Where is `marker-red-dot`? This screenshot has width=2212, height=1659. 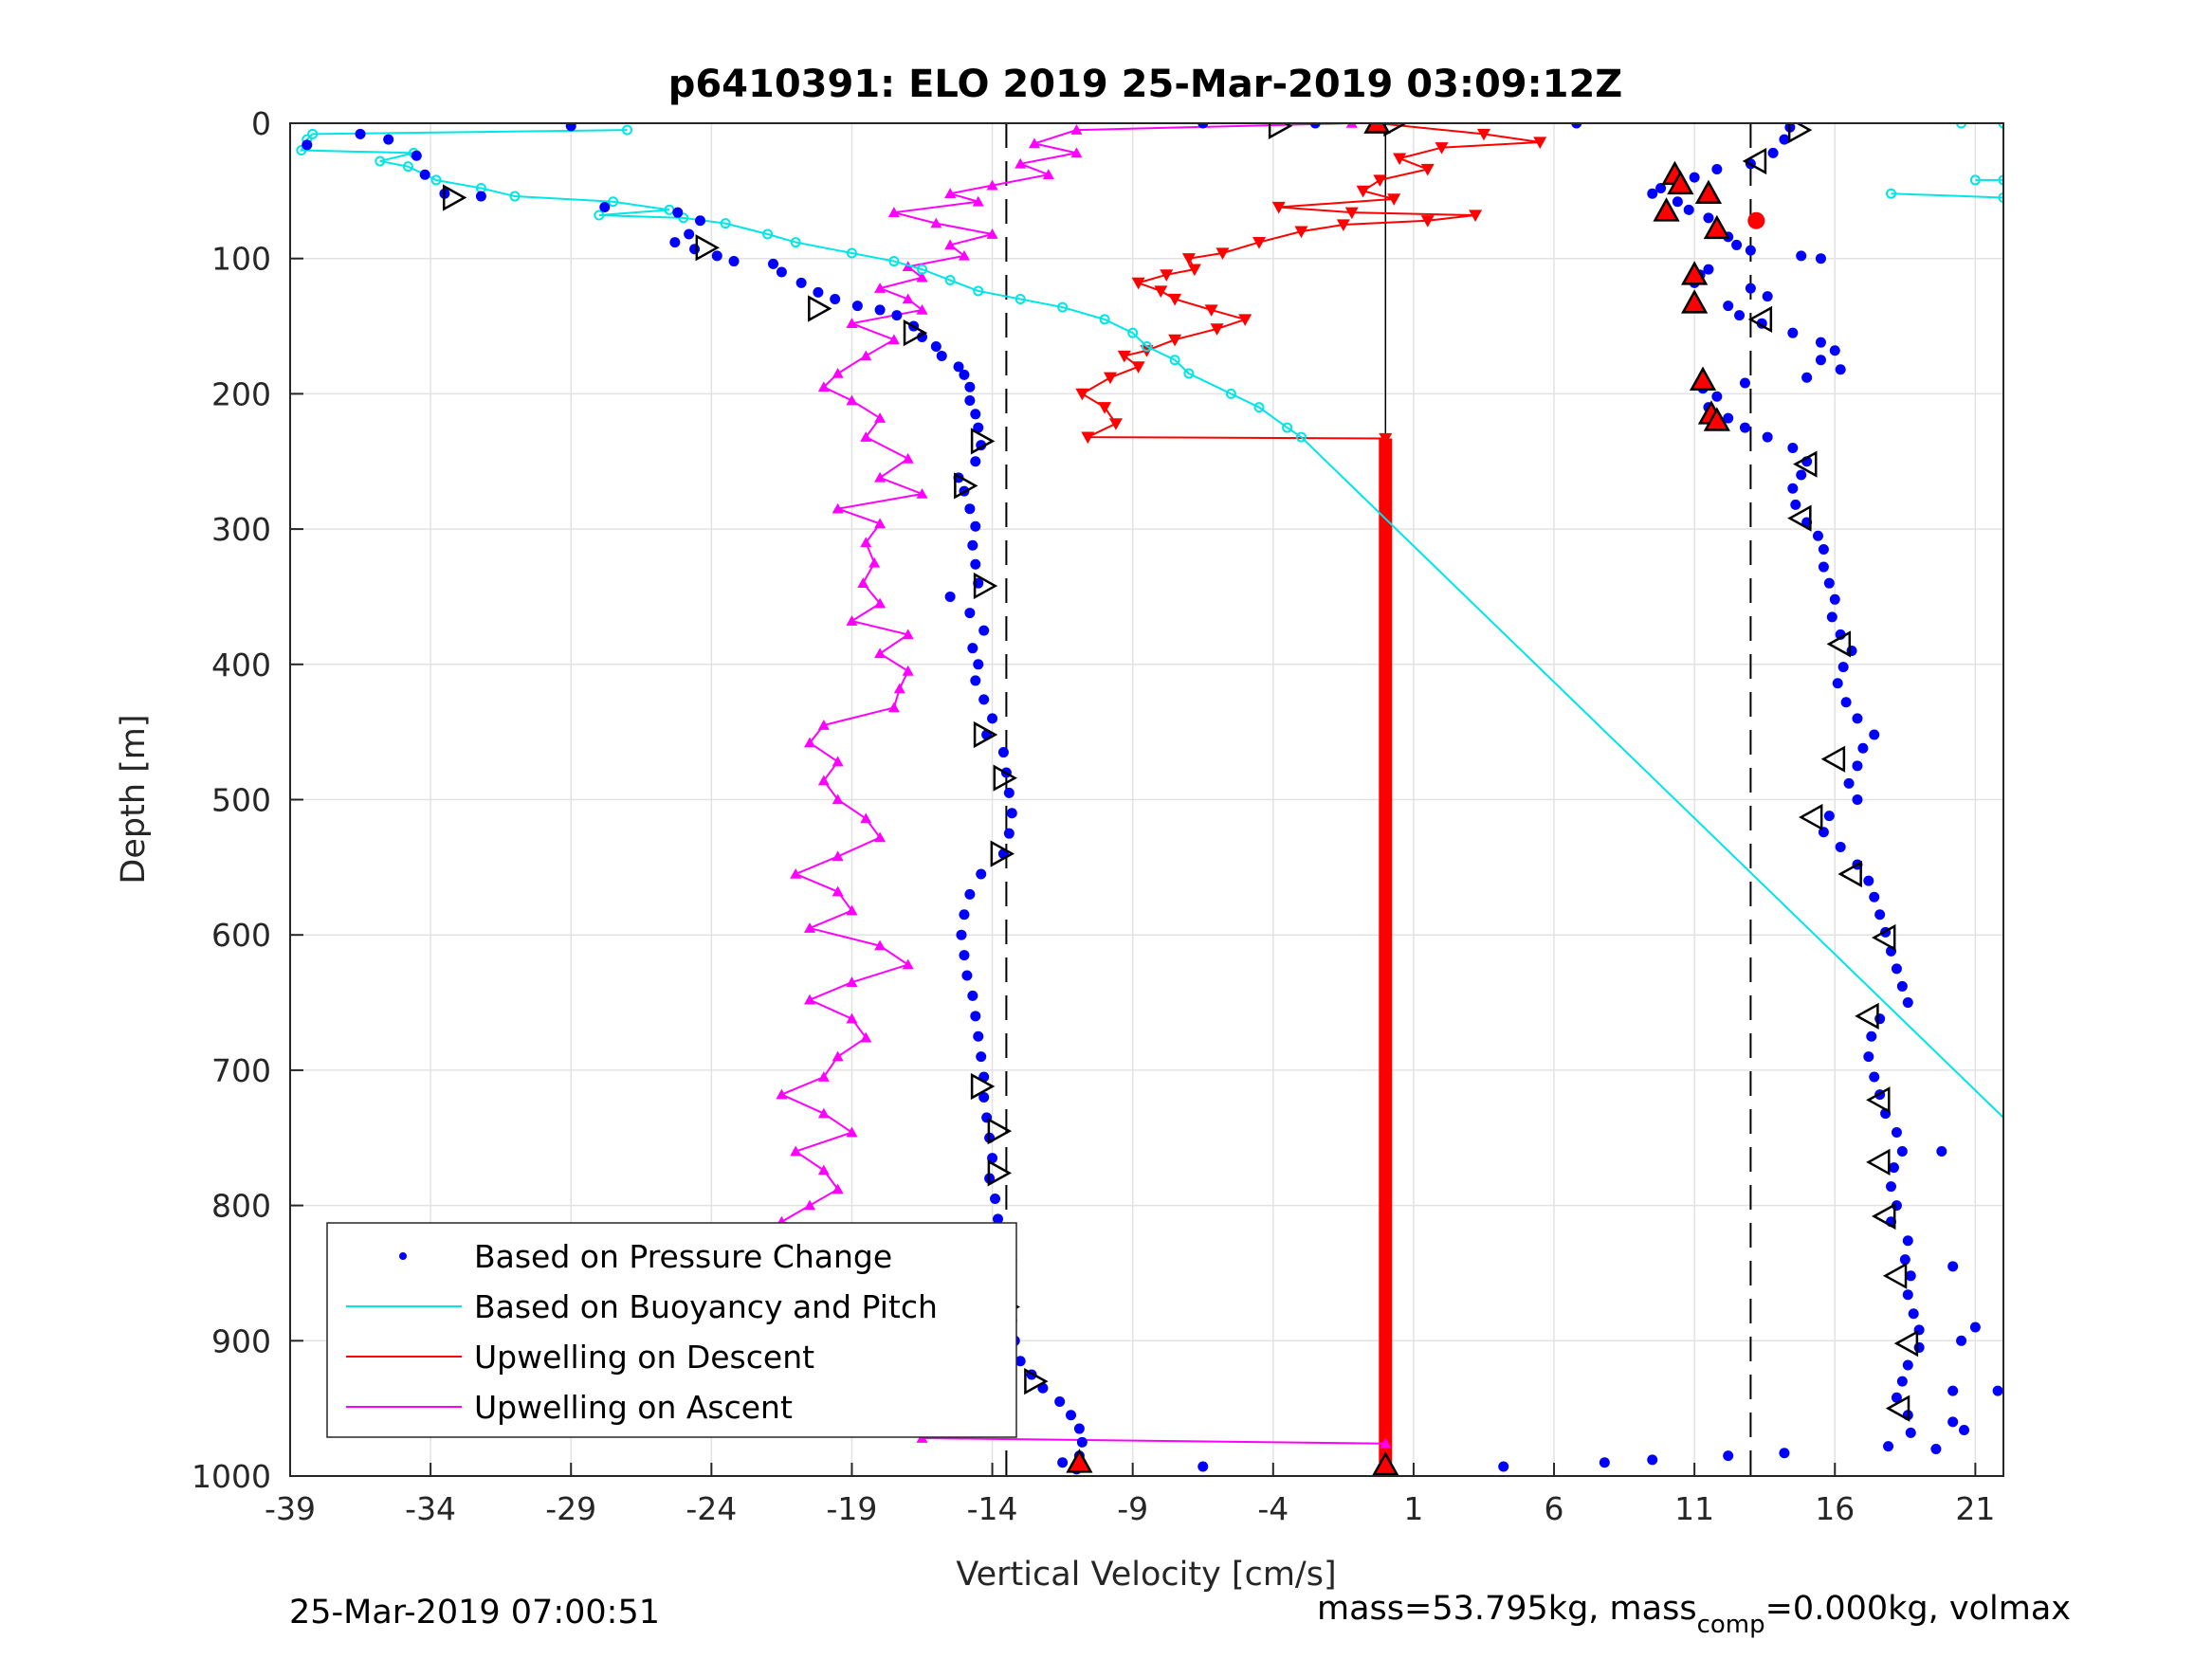
marker-red-dot is located at coordinates (1756, 220).